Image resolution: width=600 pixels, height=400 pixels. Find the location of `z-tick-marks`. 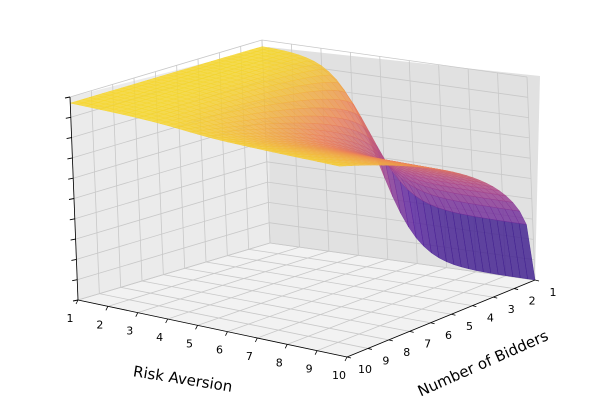

z-tick-marks is located at coordinates (71, 199).